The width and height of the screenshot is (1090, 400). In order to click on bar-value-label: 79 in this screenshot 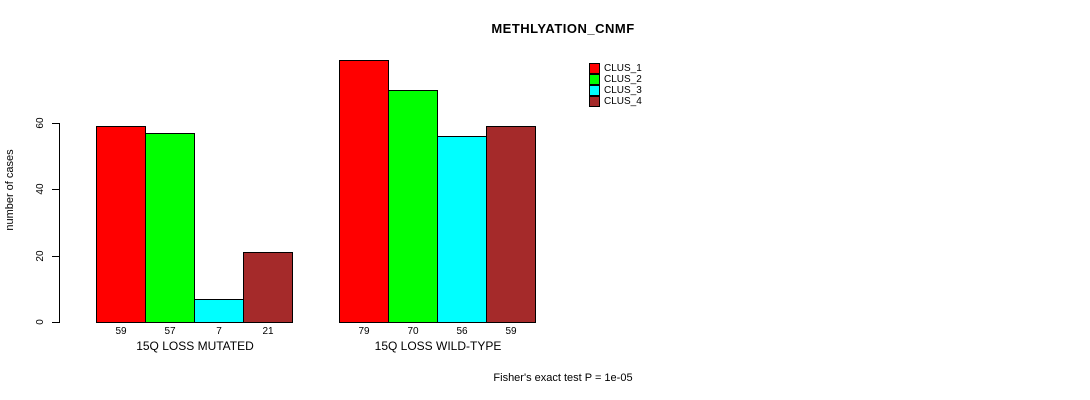, I will do `click(364, 331)`.